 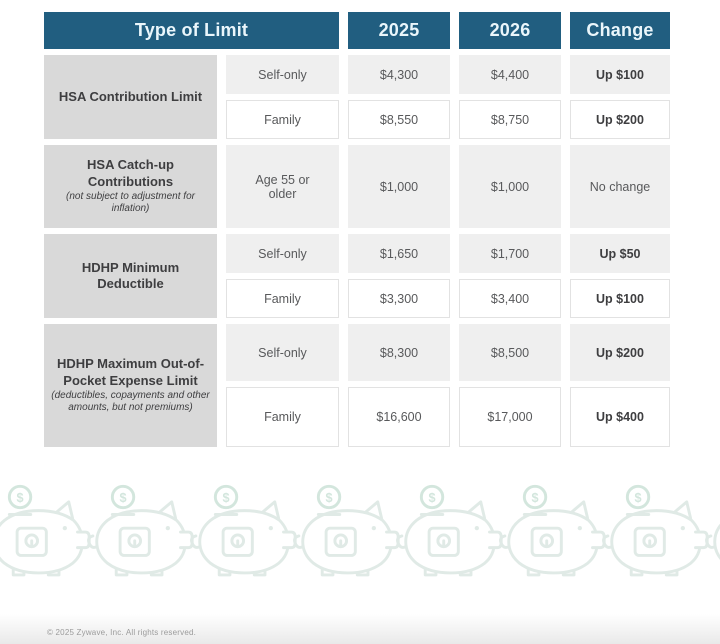 I want to click on value-2026-cell: $3,400, so click(x=510, y=298).